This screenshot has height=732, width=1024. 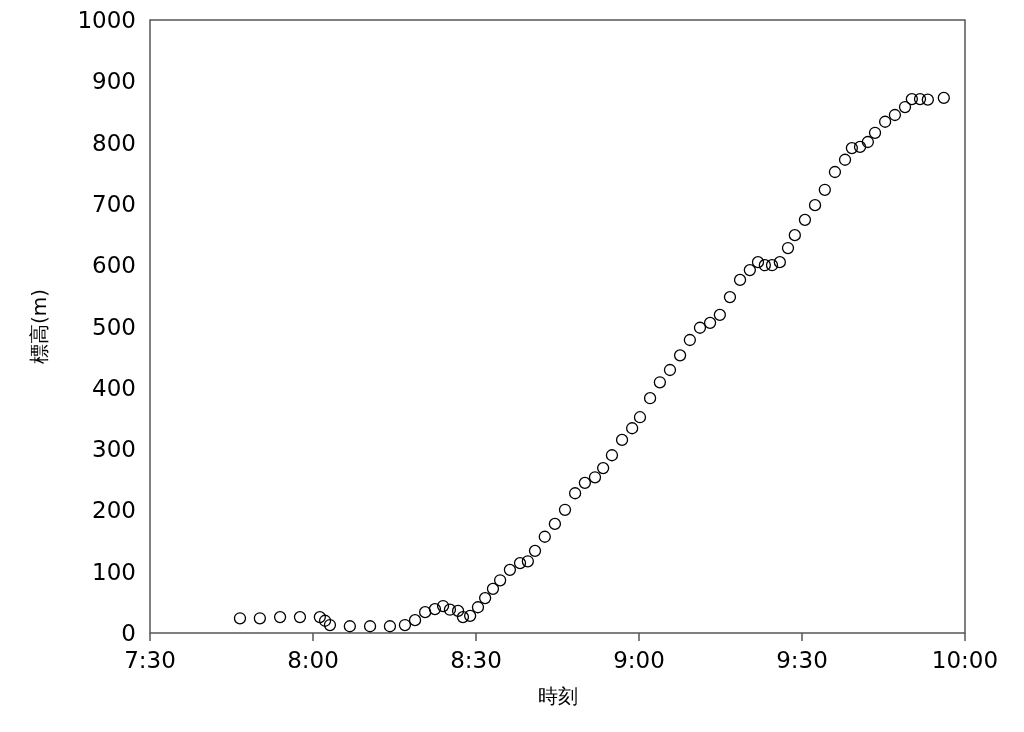 What do you see at coordinates (114, 510) in the screenshot?
I see `y-tick-label: 200` at bounding box center [114, 510].